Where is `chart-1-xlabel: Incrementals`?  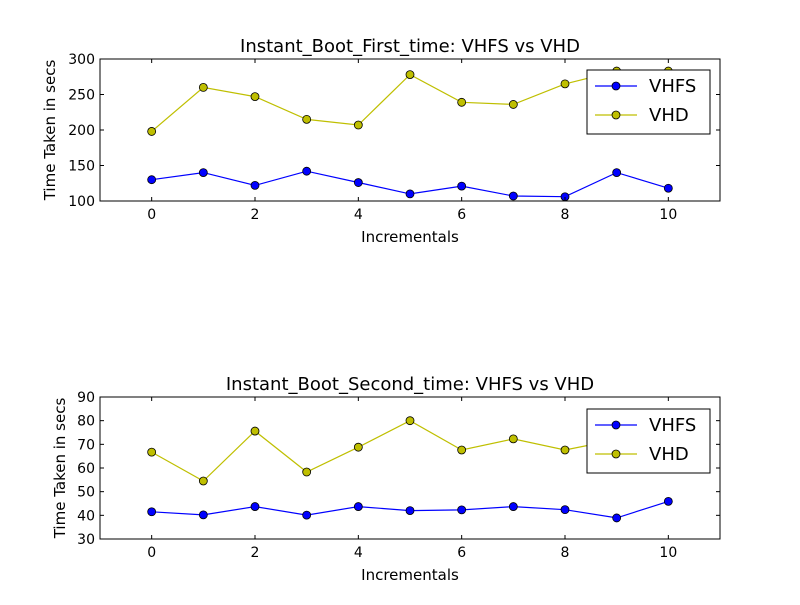 chart-1-xlabel: Incrementals is located at coordinates (410, 237).